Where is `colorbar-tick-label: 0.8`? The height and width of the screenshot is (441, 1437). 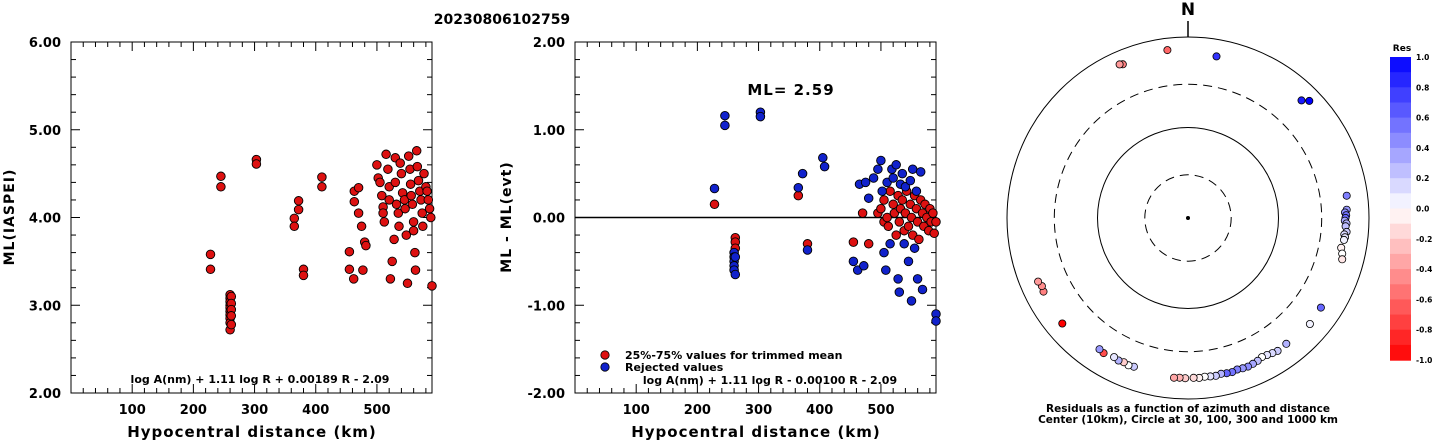
colorbar-tick-label: 0.8 is located at coordinates (1422, 87).